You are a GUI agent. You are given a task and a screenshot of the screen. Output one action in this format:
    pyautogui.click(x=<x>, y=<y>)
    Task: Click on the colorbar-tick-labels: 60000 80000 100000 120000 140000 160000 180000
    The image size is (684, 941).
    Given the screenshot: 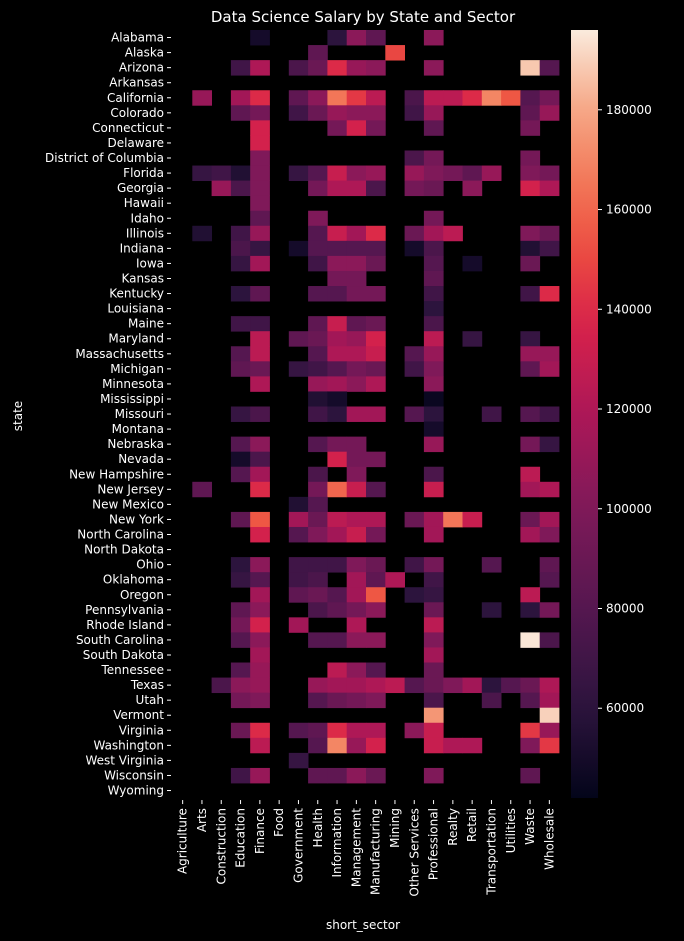 What is the action you would take?
    pyautogui.click(x=625, y=409)
    